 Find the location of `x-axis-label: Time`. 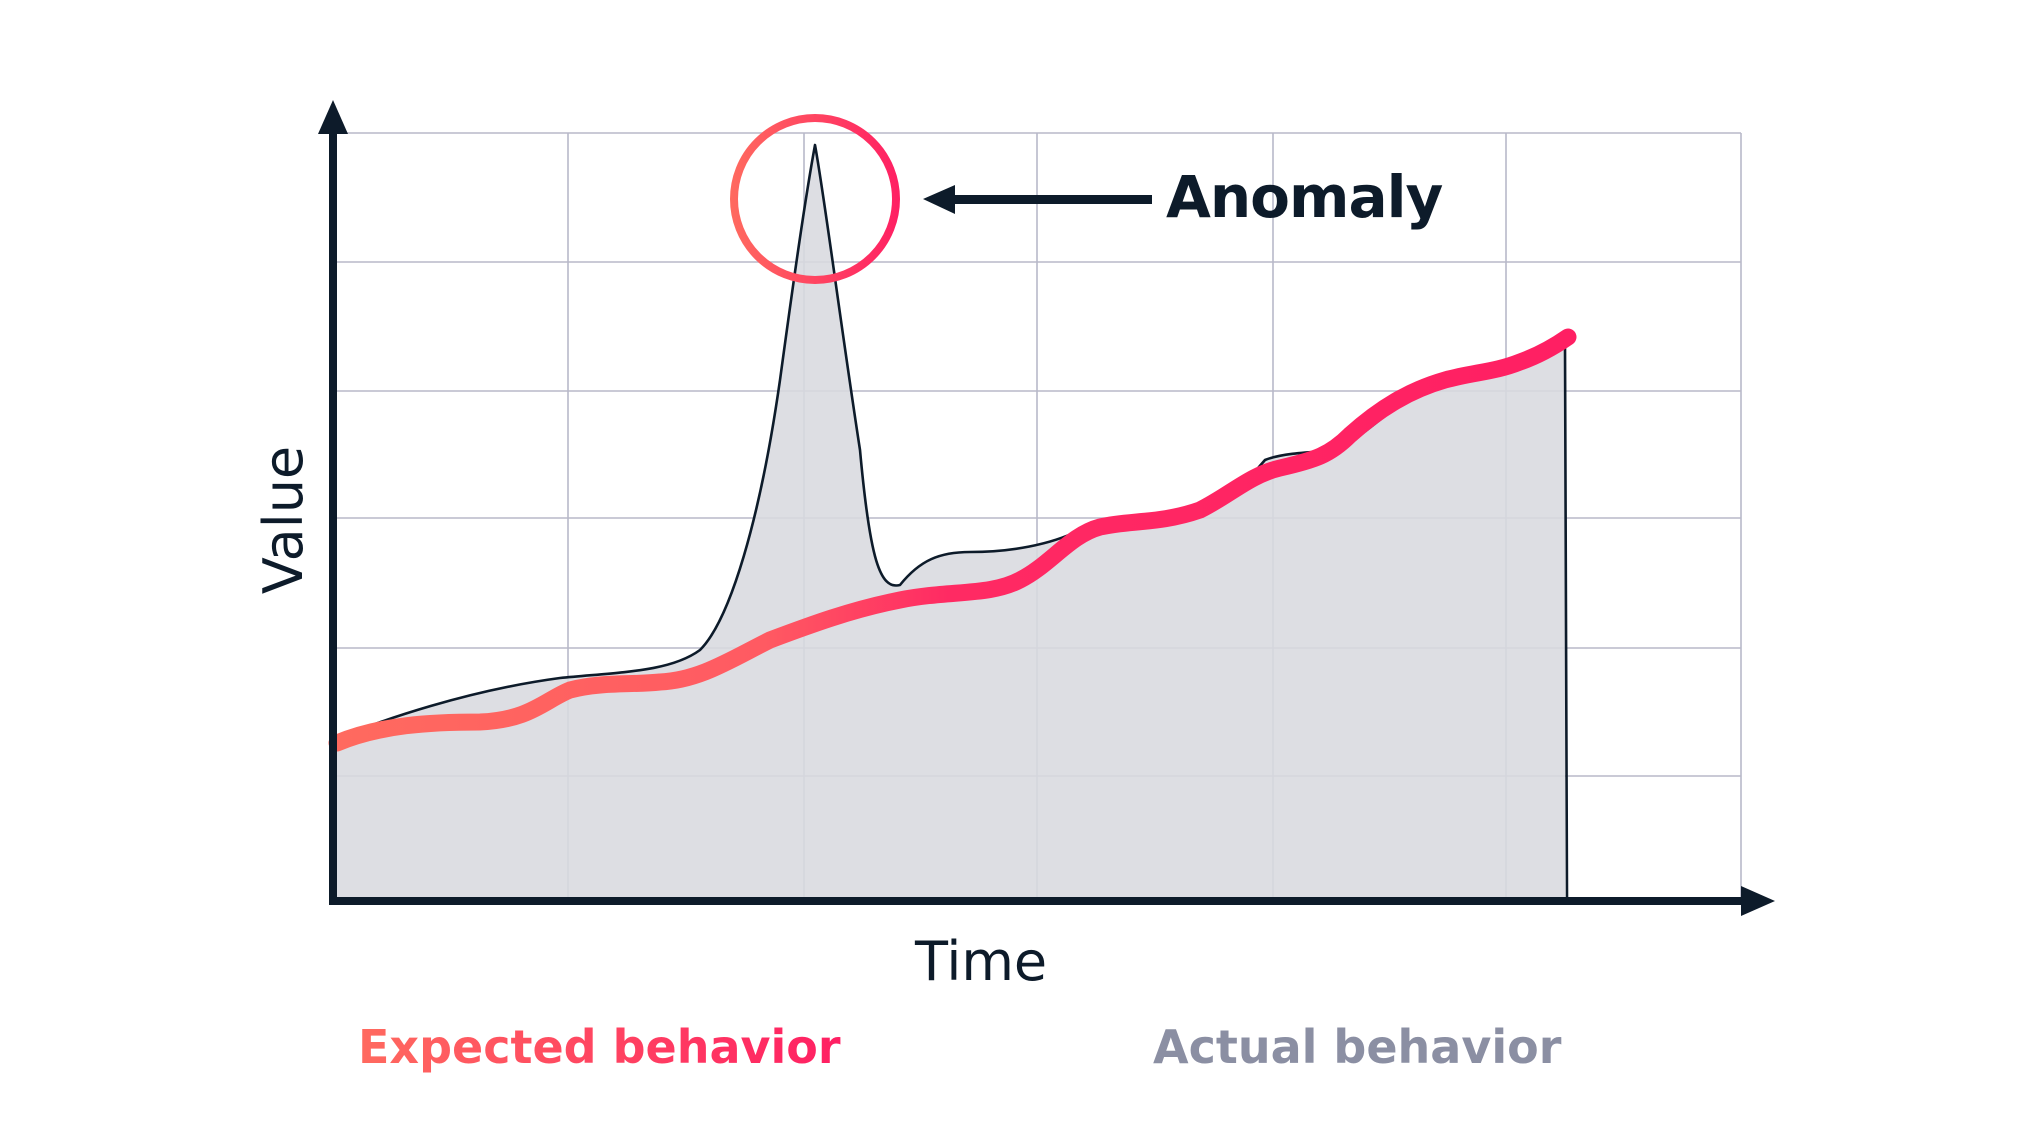

x-axis-label: Time is located at coordinates (981, 961).